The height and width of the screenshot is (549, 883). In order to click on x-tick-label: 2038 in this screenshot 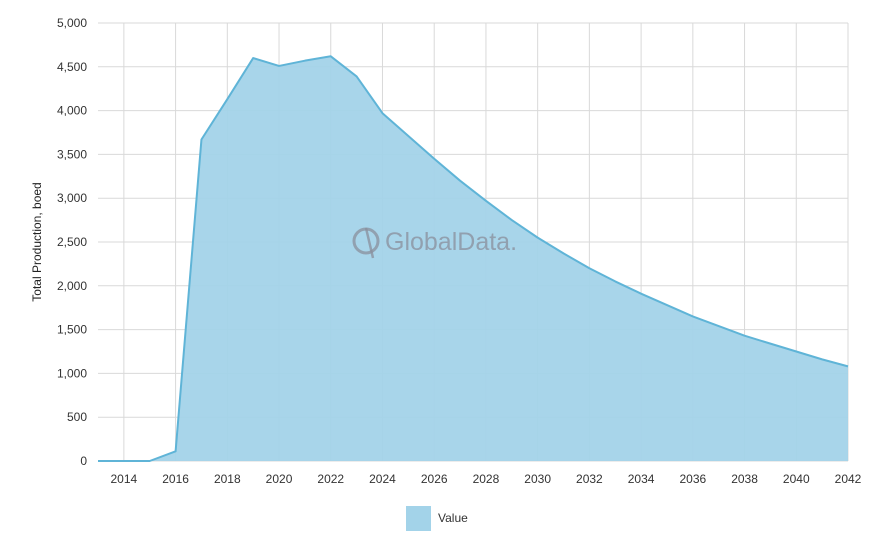, I will do `click(744, 479)`.